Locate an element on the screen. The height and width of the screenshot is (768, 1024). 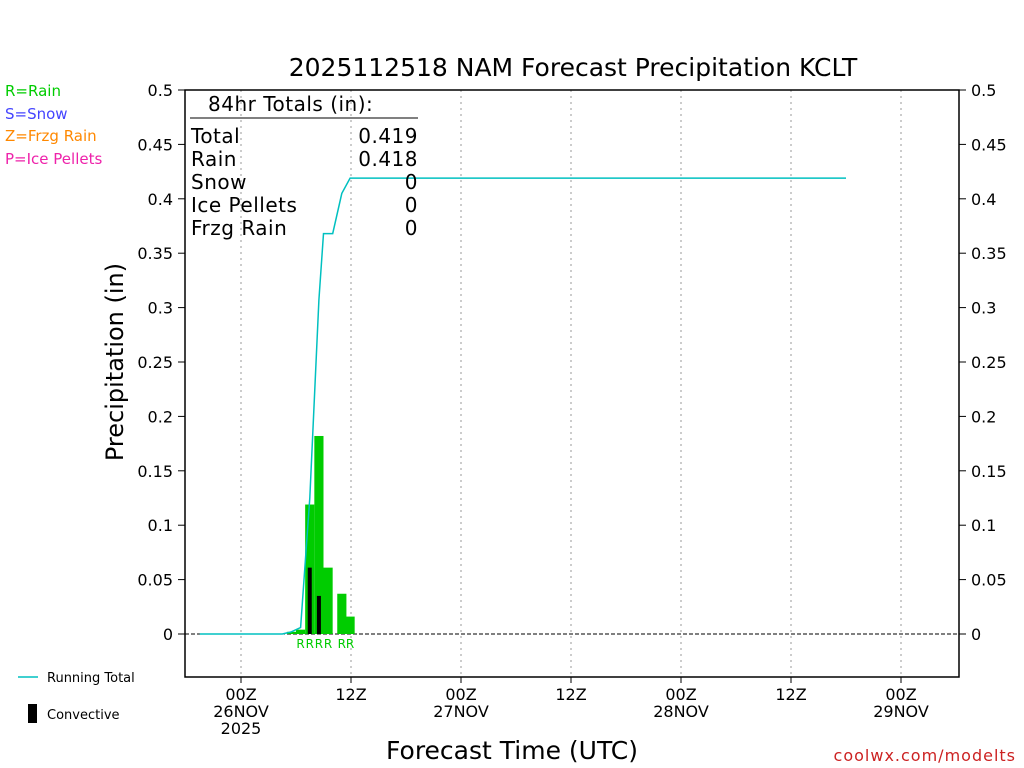
y-tick-label-right: 0 is located at coordinates (976, 634).